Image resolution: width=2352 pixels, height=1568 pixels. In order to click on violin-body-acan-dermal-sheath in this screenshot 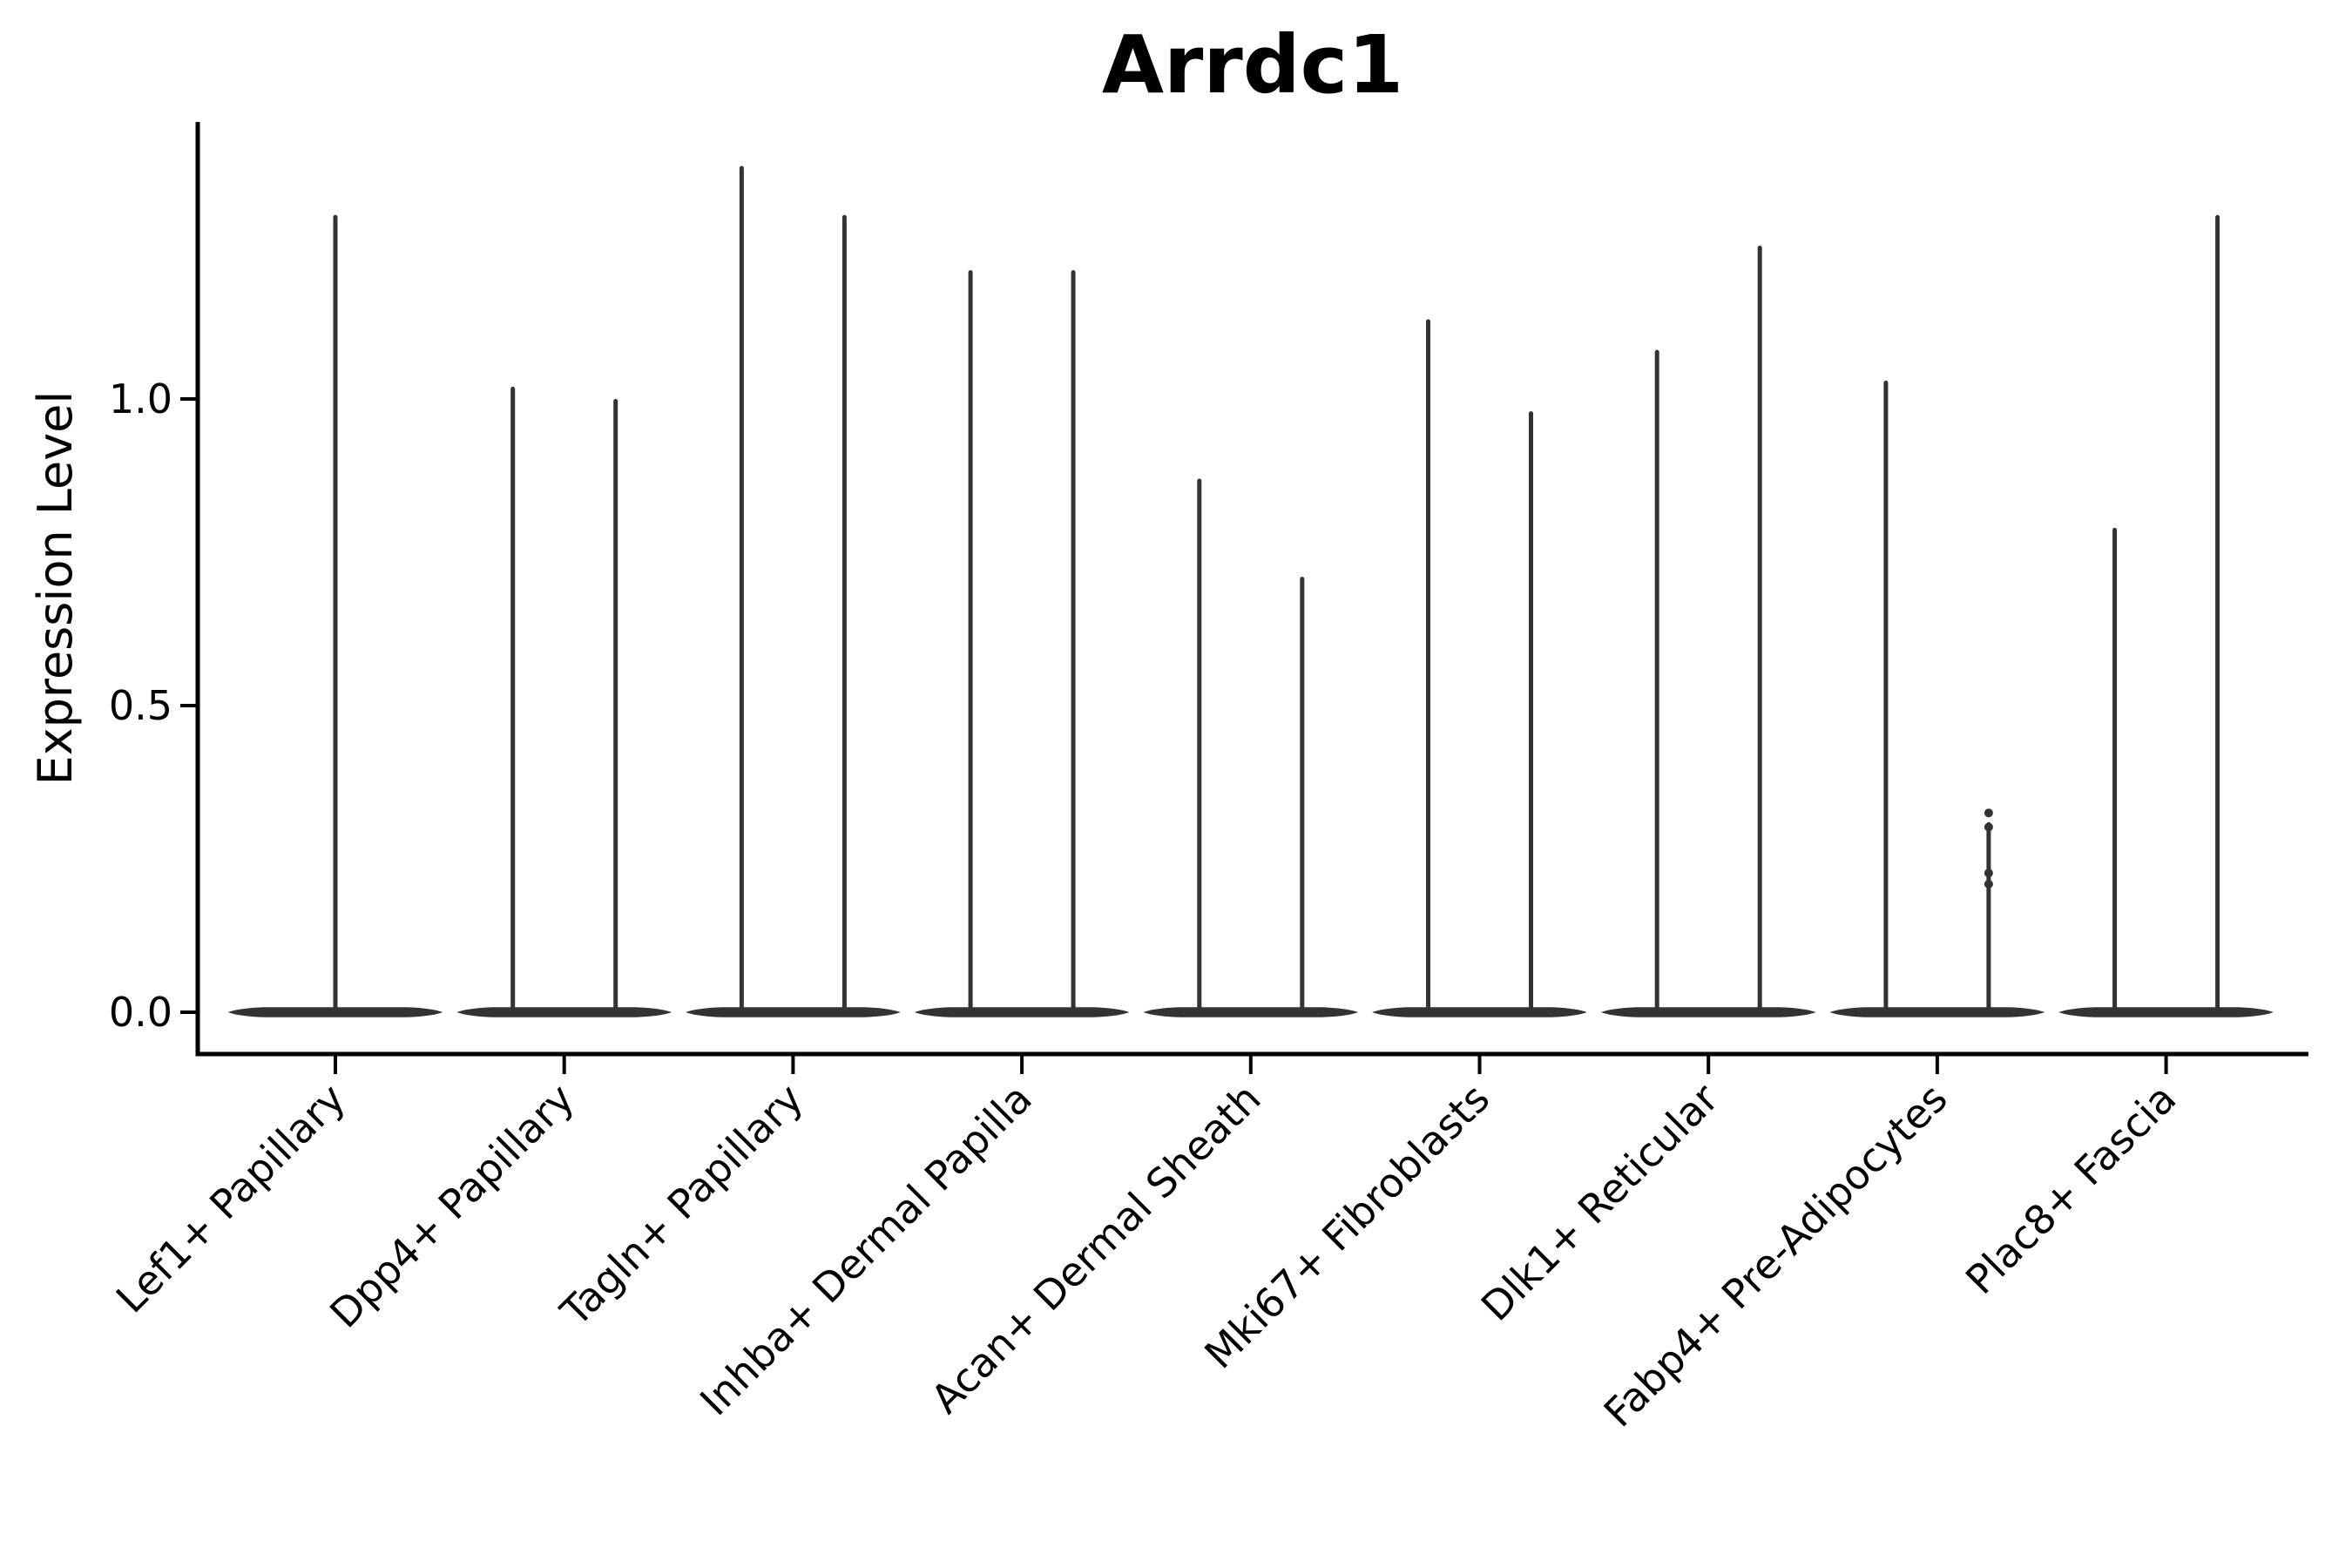, I will do `click(1251, 1012)`.